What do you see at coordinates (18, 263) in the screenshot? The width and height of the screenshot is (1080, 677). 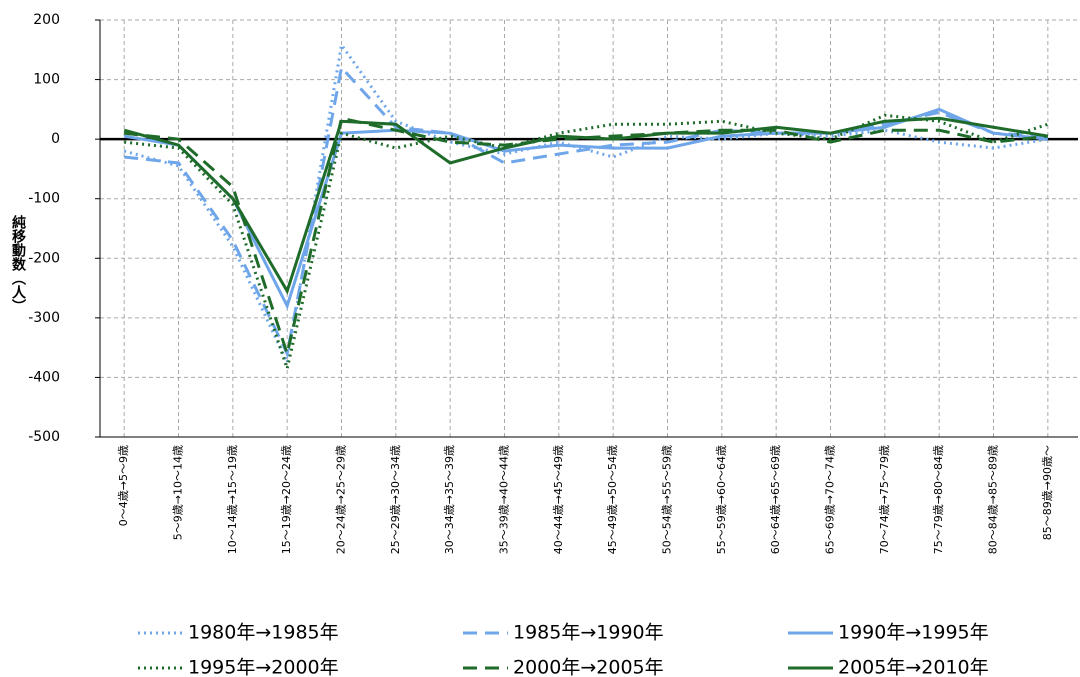 I see `y-axis-title: 純移動数（人）` at bounding box center [18, 263].